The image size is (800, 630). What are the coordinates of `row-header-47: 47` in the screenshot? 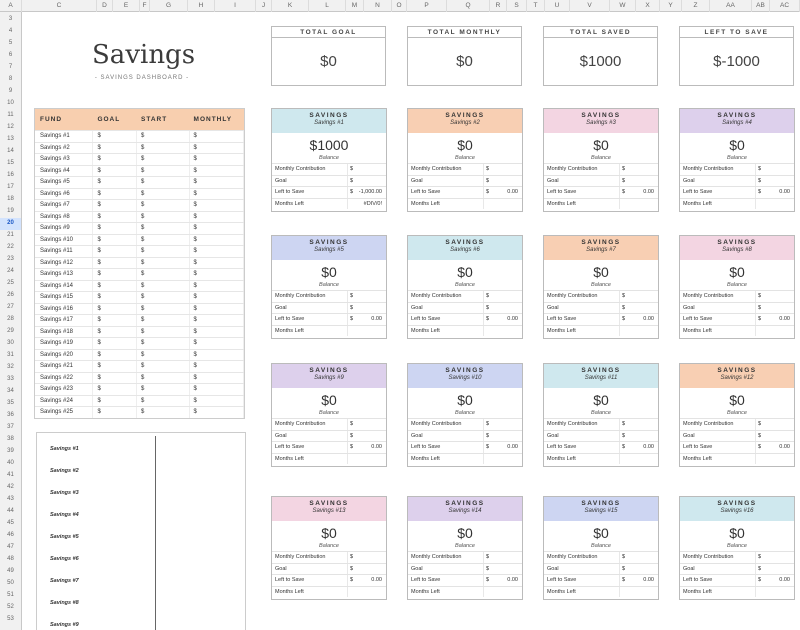 It's located at (10, 547).